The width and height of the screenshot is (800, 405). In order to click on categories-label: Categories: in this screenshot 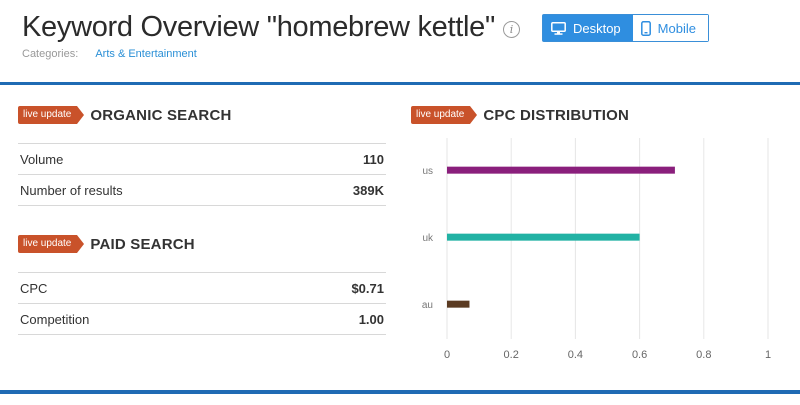, I will do `click(50, 54)`.